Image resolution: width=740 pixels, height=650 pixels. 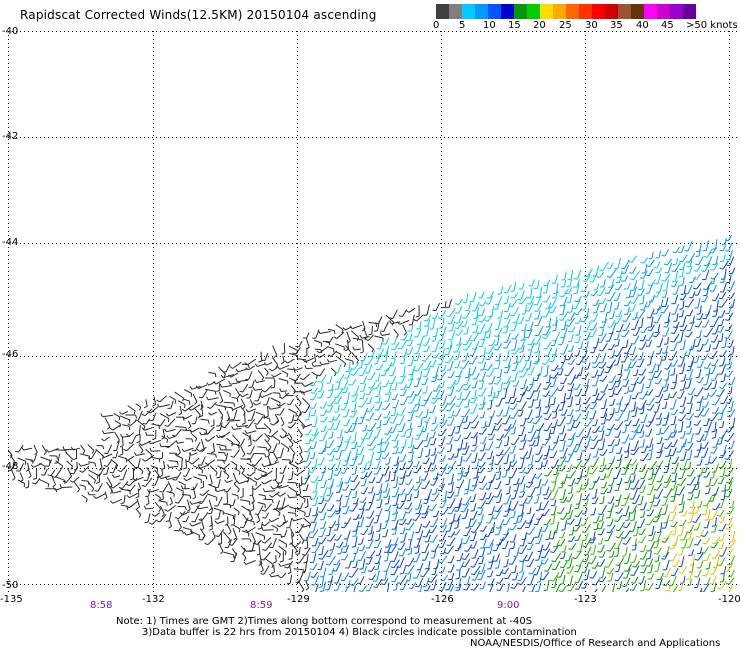 What do you see at coordinates (539, 25) in the screenshot?
I see `colorbar-label: 20` at bounding box center [539, 25].